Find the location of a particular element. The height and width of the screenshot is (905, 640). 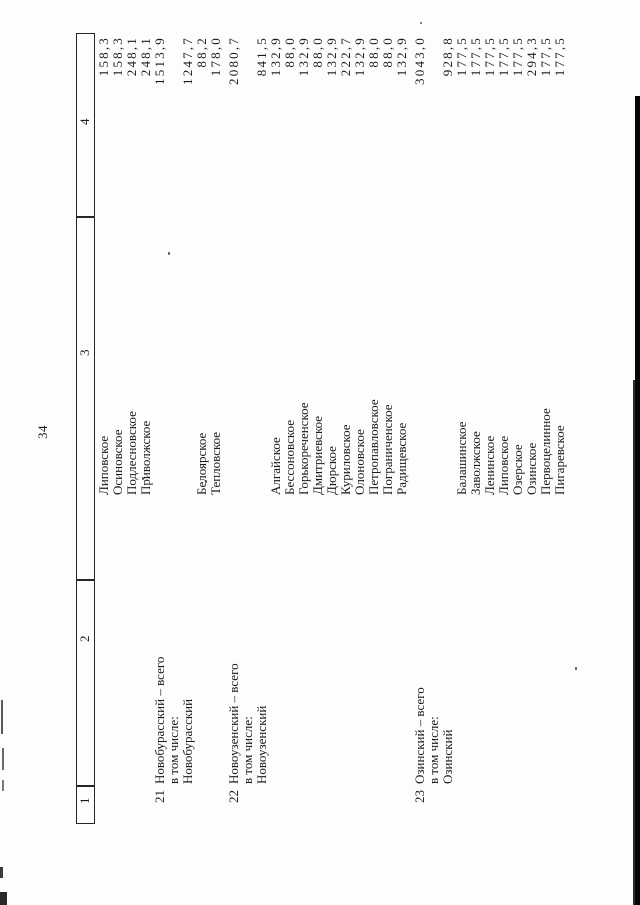

table-row: 23 Озинский – всего 3043,0 is located at coordinates (419, 428).